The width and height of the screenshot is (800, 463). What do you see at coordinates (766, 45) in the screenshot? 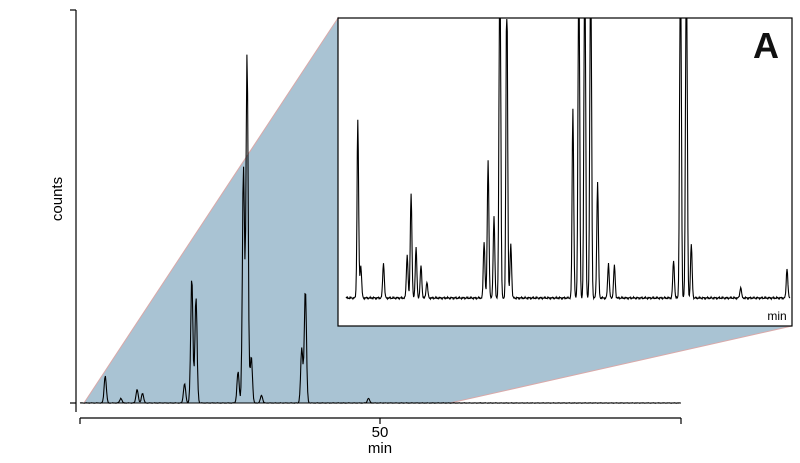
I see `panel-letter: A` at bounding box center [766, 45].